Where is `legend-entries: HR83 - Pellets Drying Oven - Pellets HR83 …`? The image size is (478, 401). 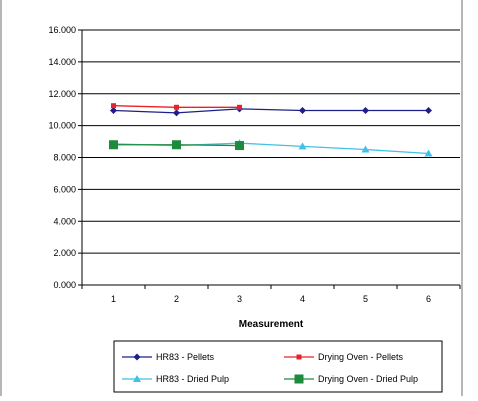 legend-entries: HR83 - Pellets Drying Oven - Pellets HR83 … is located at coordinates (270, 368).